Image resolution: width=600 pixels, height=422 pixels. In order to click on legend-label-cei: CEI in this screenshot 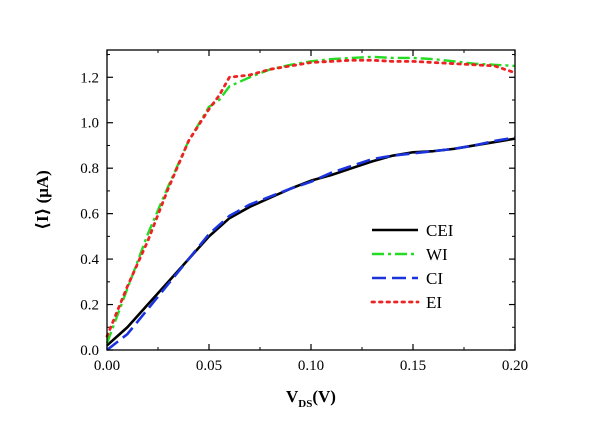, I will do `click(440, 230)`.